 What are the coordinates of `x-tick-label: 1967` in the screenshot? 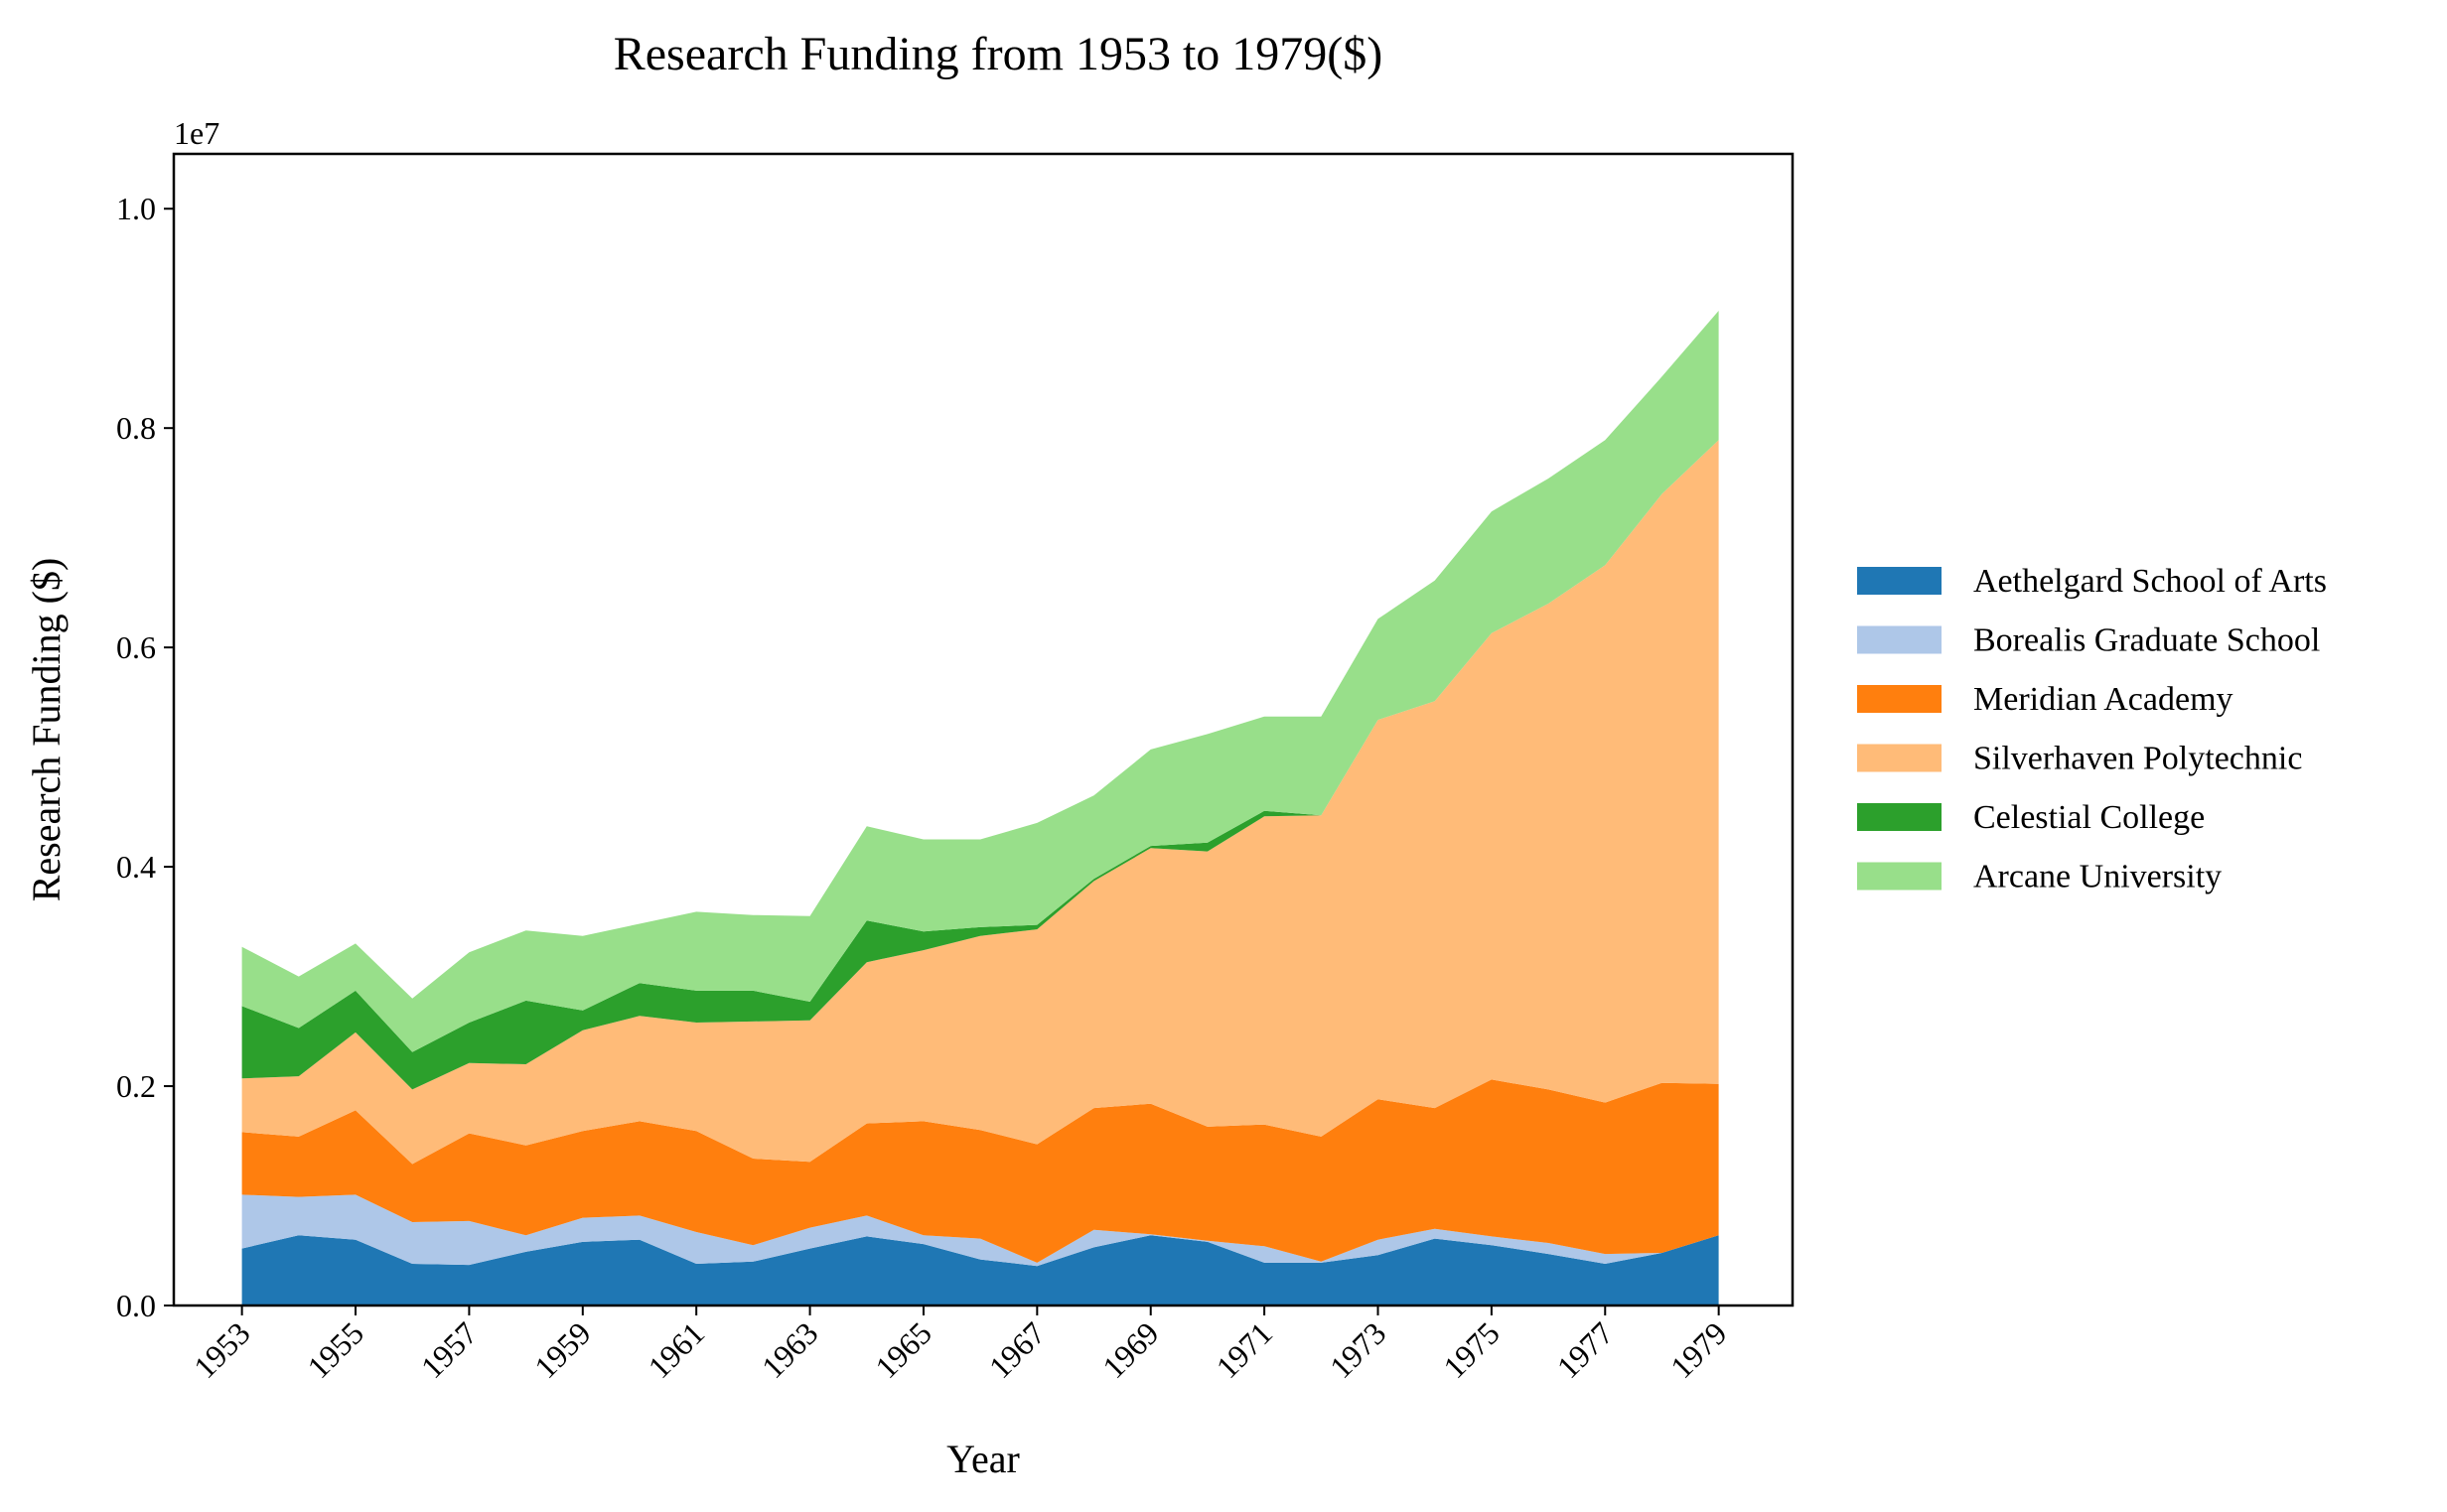 It's located at (1018, 1350).